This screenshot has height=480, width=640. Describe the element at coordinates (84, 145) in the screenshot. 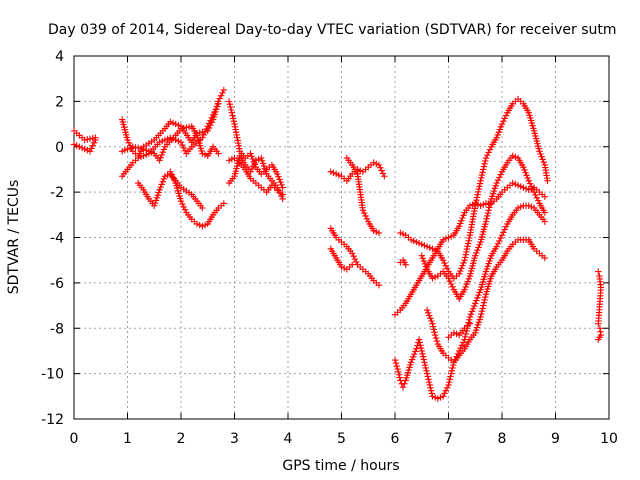

I see `series-s2` at that location.